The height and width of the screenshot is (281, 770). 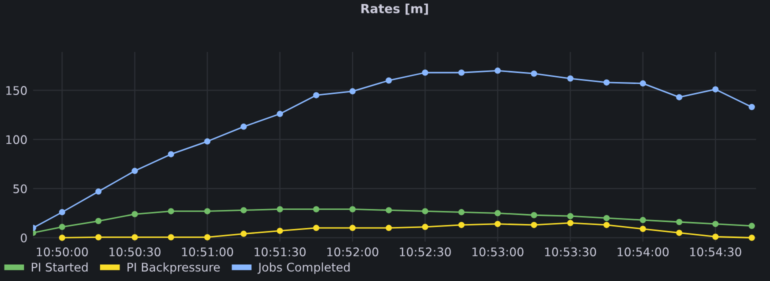 What do you see at coordinates (135, 251) in the screenshot?
I see `x-tick-label: 10:50:30` at bounding box center [135, 251].